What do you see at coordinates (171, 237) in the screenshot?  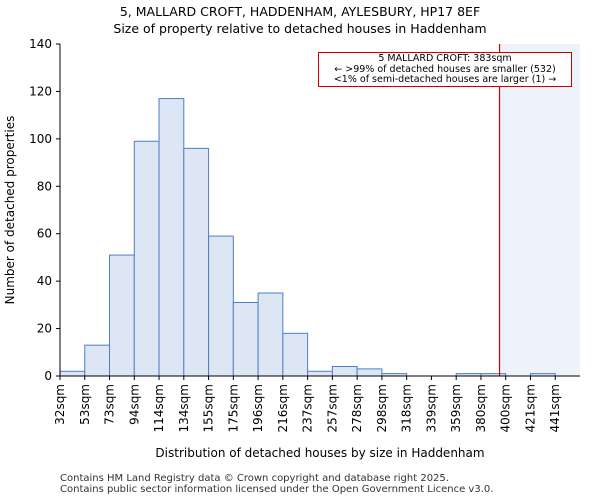 I see `bar-114sqm` at bounding box center [171, 237].